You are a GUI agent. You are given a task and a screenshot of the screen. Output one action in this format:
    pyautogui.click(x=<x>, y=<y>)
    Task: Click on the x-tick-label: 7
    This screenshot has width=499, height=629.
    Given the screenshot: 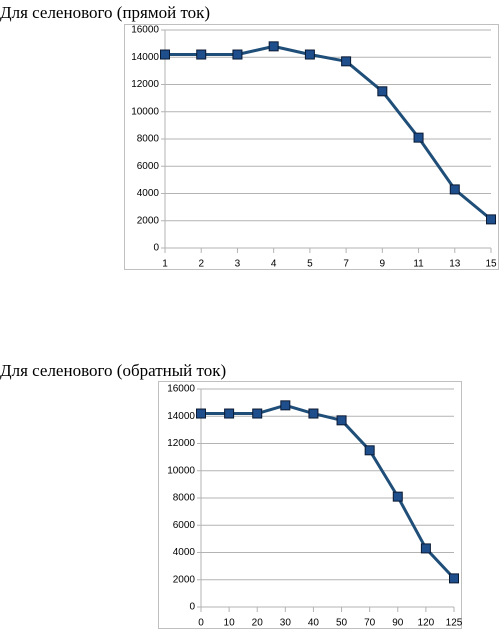 What is the action you would take?
    pyautogui.click(x=346, y=264)
    